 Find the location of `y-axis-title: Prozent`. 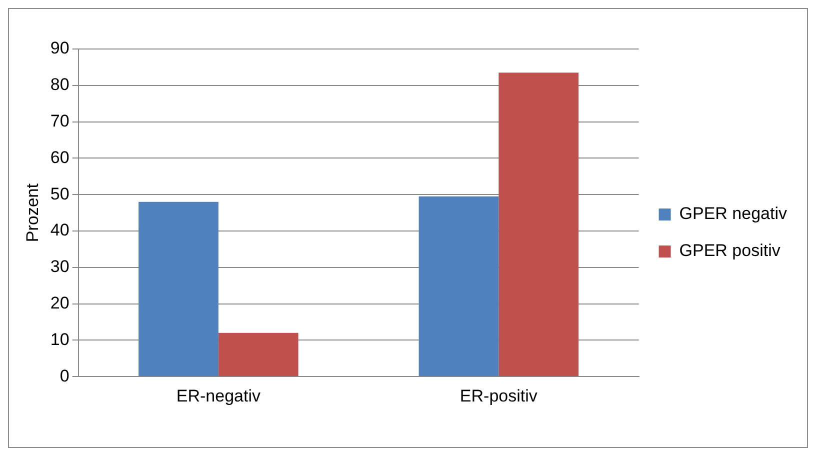

y-axis-title: Prozent is located at coordinates (32, 212).